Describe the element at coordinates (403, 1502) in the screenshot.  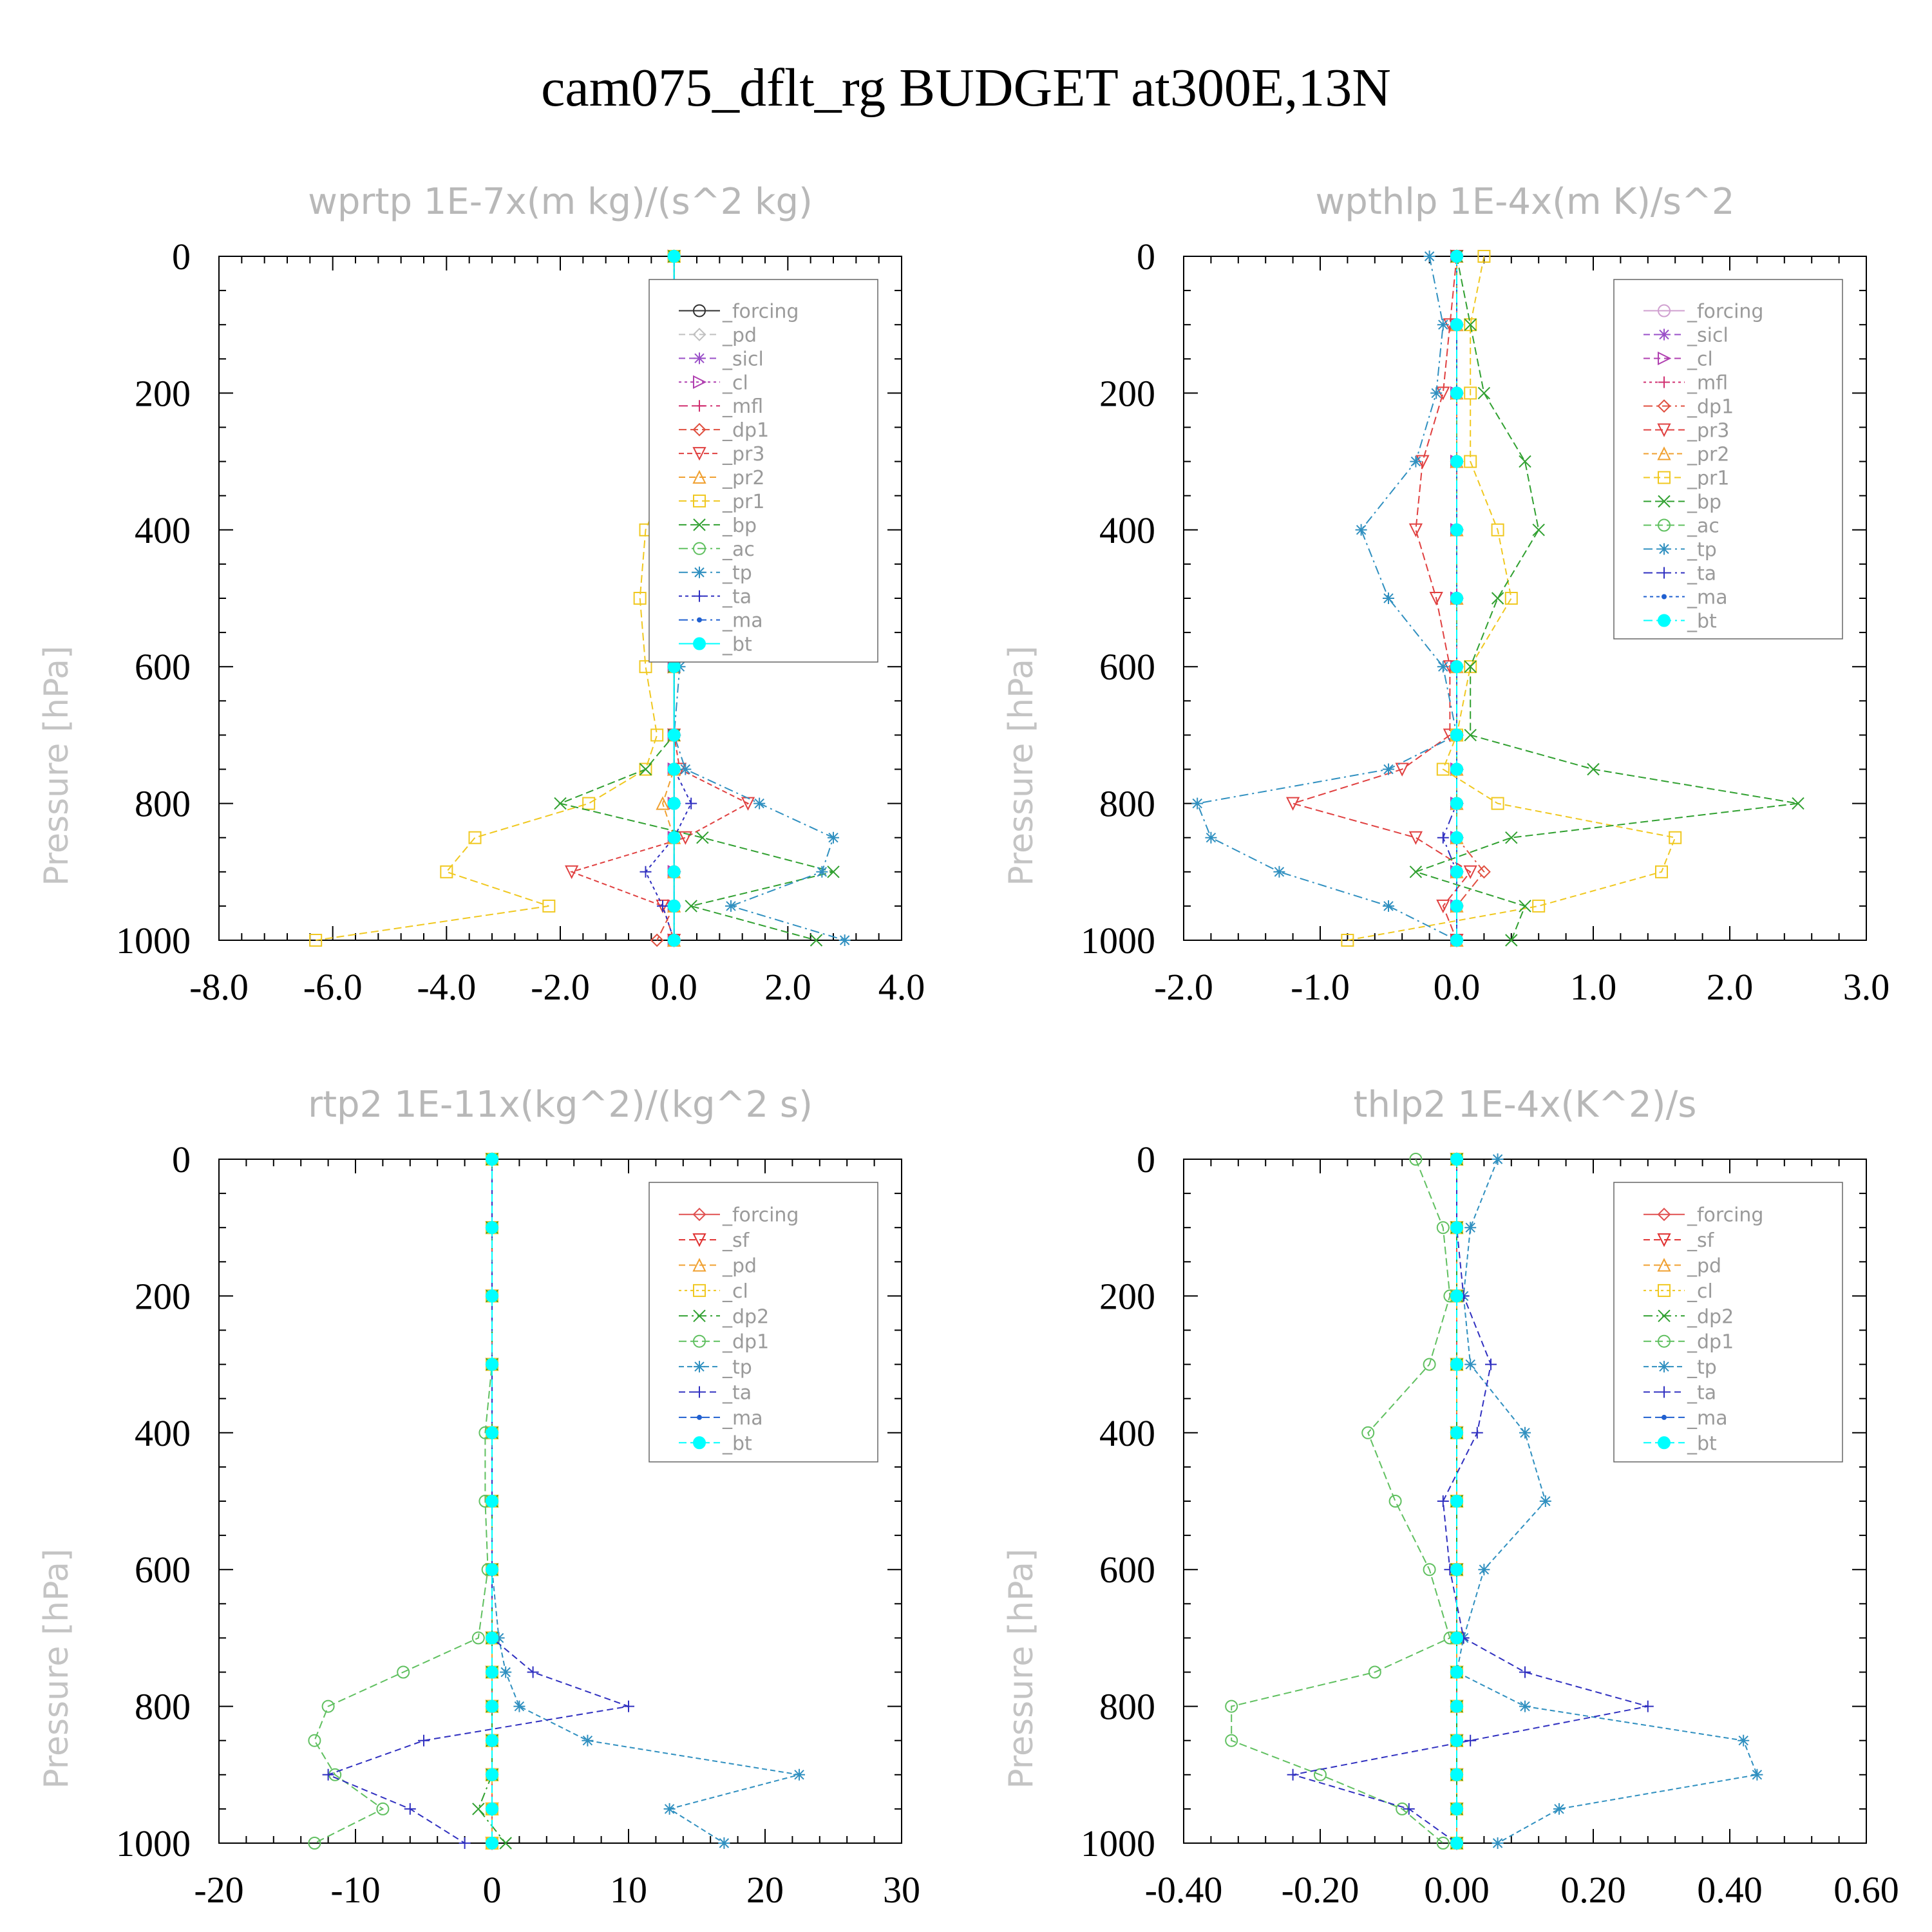
I see `series-dp1` at that location.